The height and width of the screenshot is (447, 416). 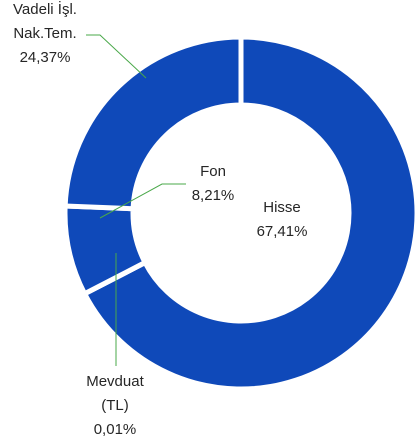 I want to click on category-label: Vadeli İşl. Nak.Tem., so click(x=45, y=21).